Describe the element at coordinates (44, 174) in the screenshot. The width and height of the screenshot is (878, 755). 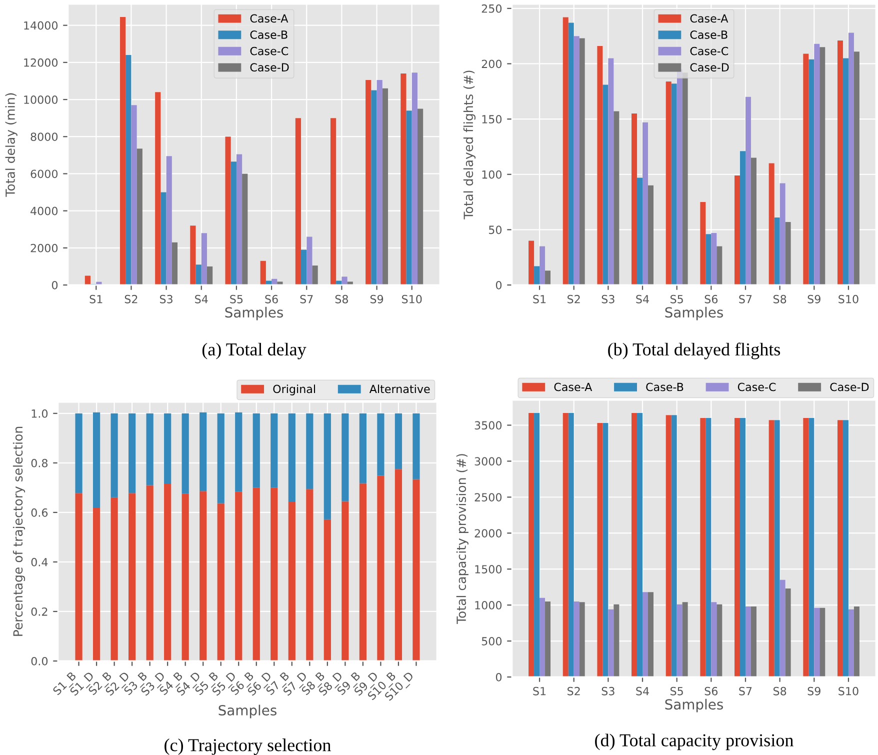
I see `y-tick-label: 6000` at that location.